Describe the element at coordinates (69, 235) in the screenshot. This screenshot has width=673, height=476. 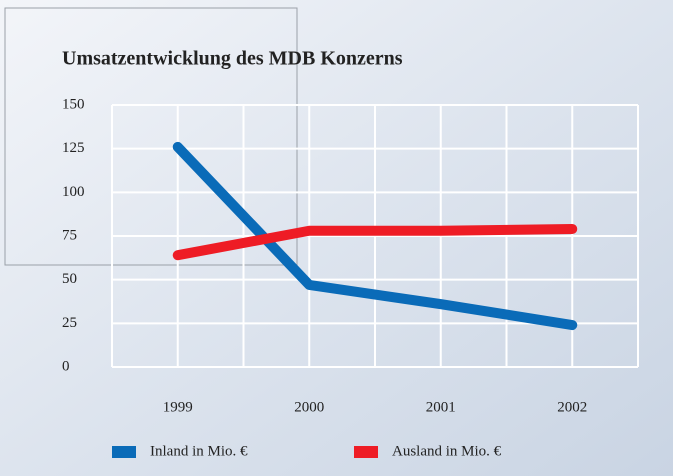
I see `y-tick-label: 75` at that location.